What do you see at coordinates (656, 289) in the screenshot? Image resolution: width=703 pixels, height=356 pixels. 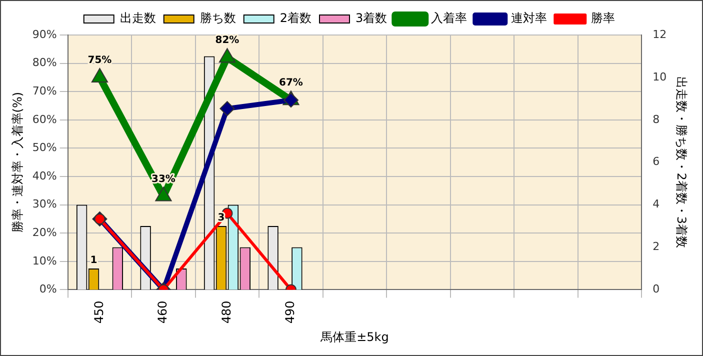 I see `y2-tick-label: 0` at bounding box center [656, 289].